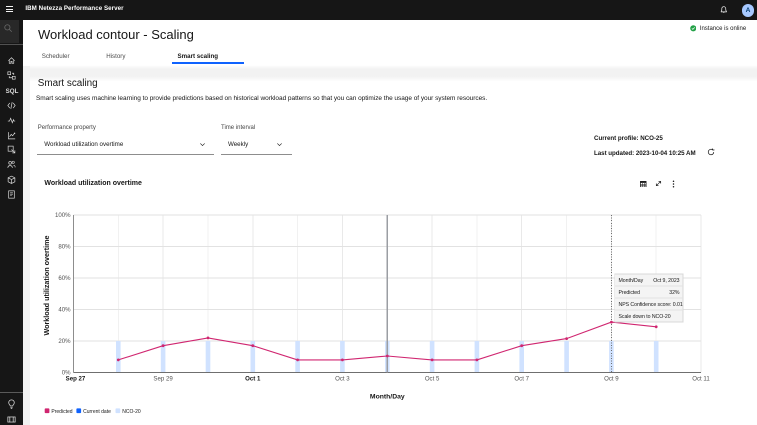  What do you see at coordinates (674, 293) in the screenshot?
I see `svg-text: 32%` at bounding box center [674, 293].